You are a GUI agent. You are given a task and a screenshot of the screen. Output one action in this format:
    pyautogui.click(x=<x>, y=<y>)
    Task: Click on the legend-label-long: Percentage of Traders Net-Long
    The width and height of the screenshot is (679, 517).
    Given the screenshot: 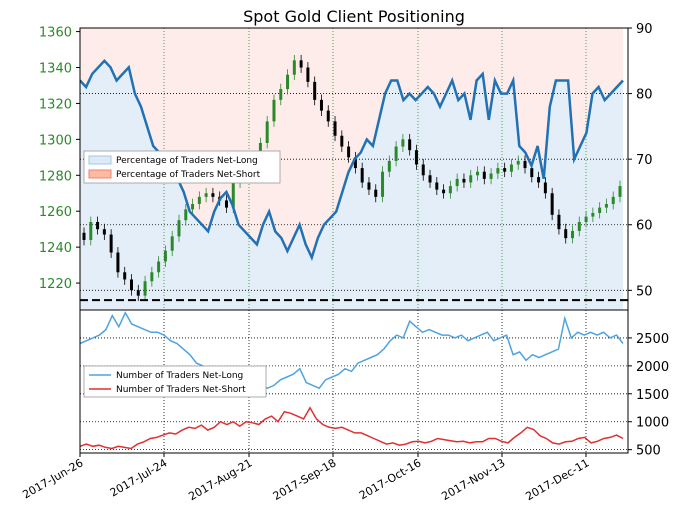 What is the action you would take?
    pyautogui.click(x=187, y=161)
    